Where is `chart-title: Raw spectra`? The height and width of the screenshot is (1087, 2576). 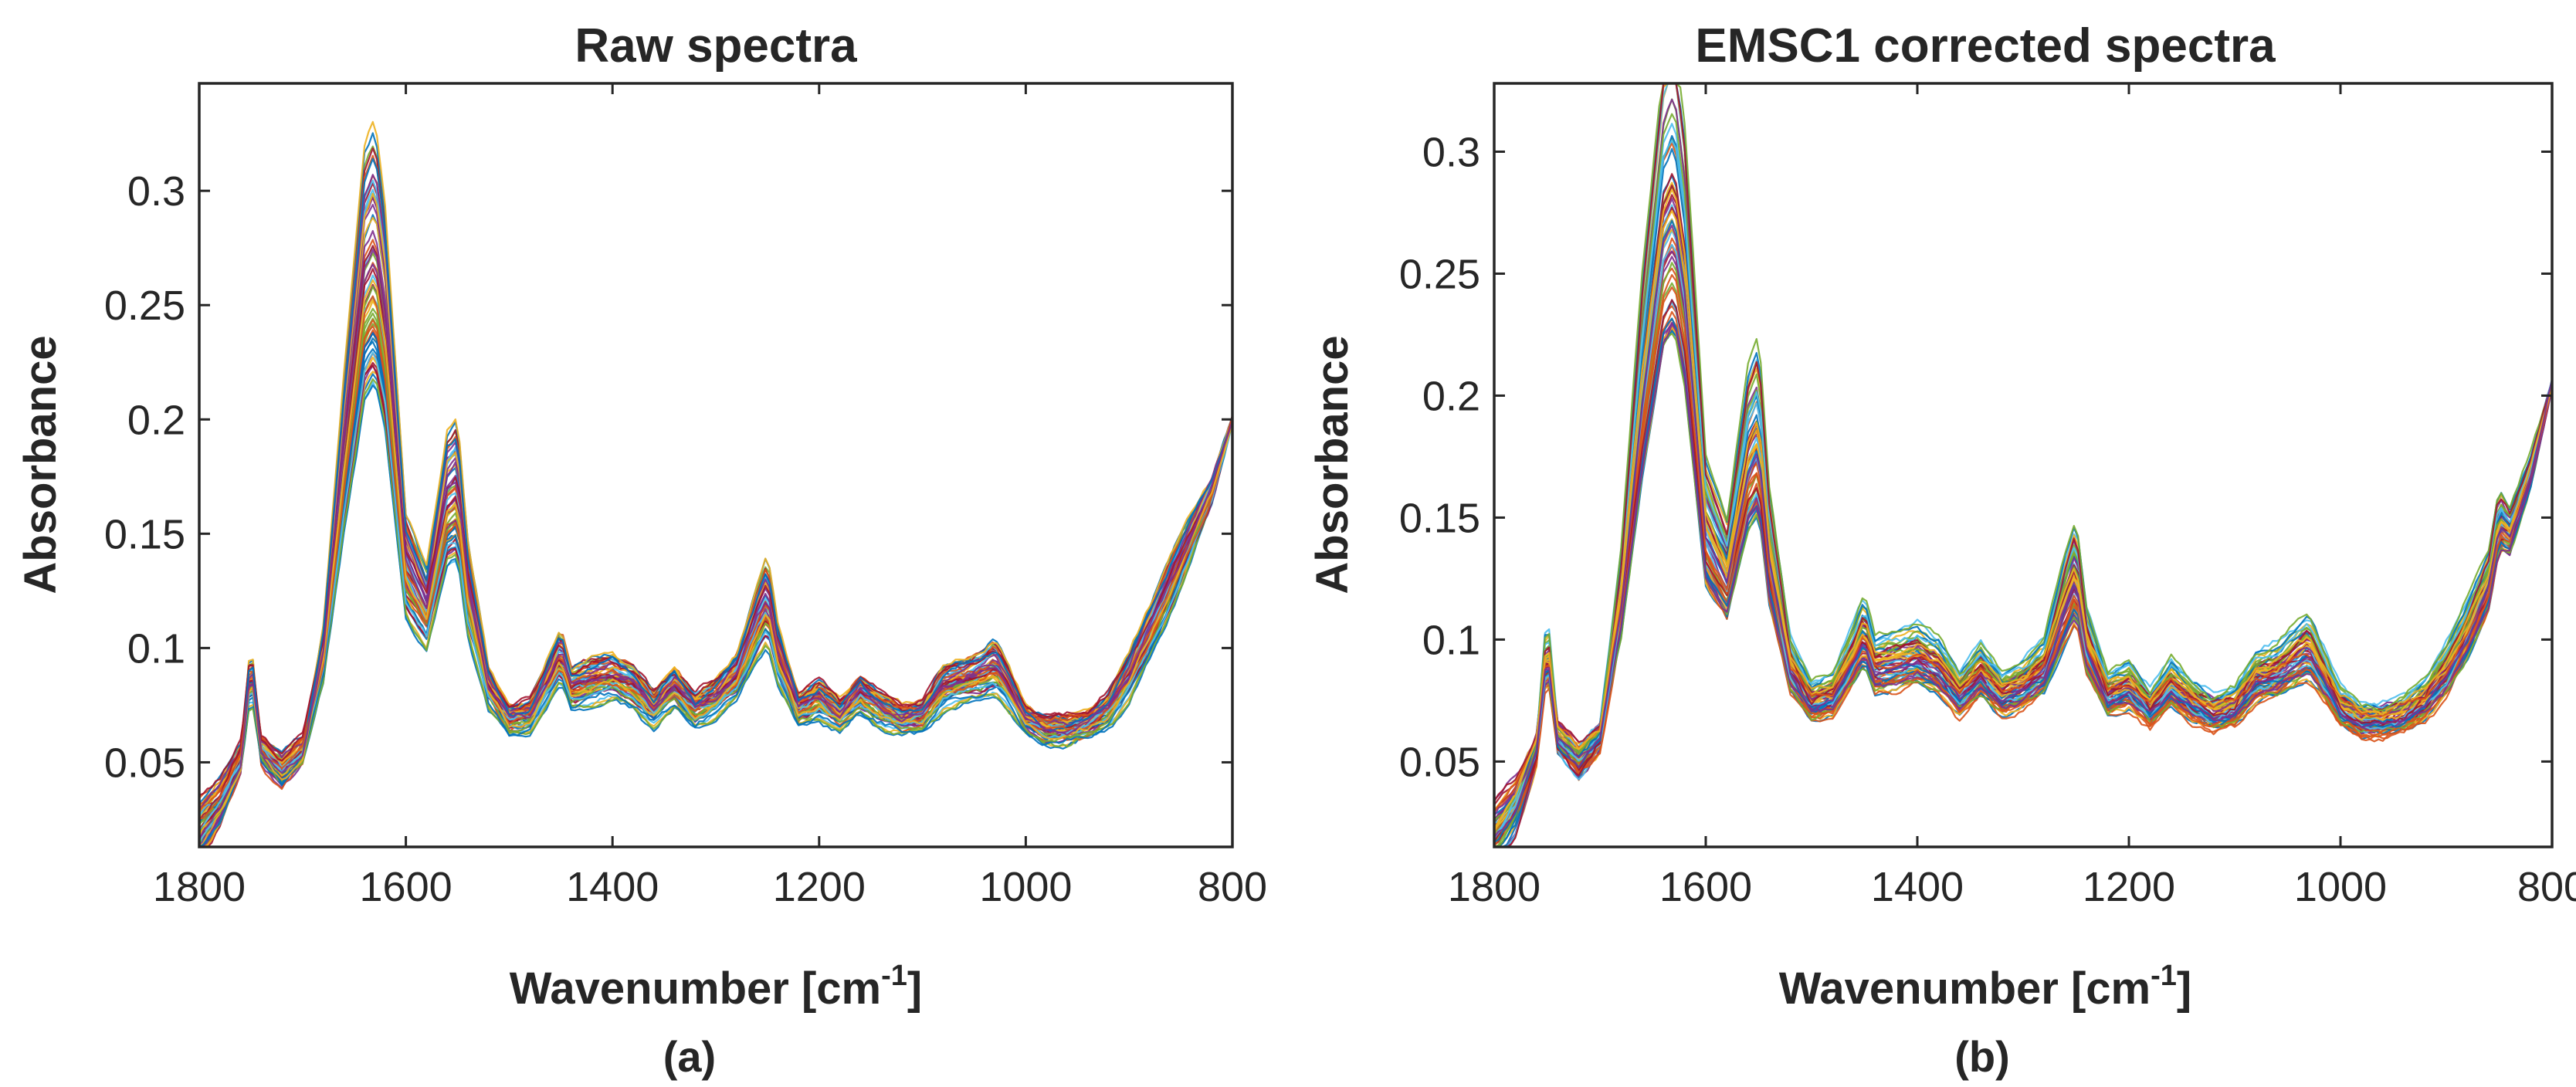
chart-title: Raw spectra is located at coordinates (716, 46).